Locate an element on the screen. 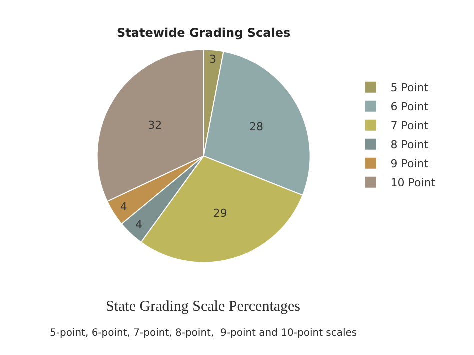  legend-label: 9 Point is located at coordinates (410, 164).